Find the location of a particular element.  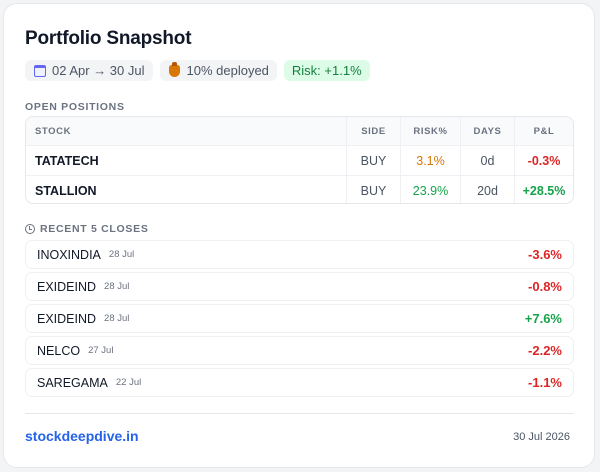

col-stock: STOCK is located at coordinates (53, 131).